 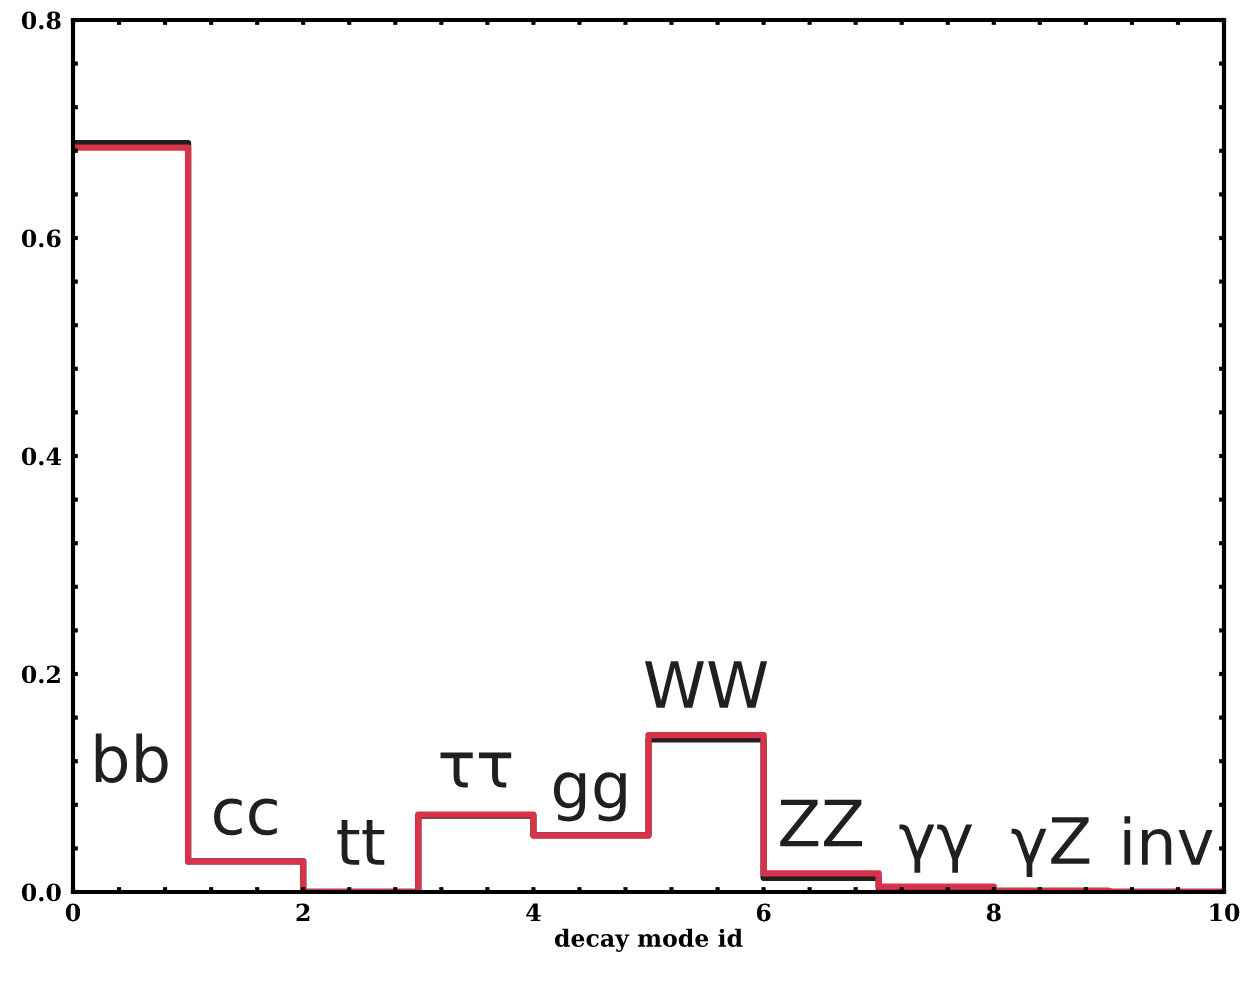 What do you see at coordinates (533, 912) in the screenshot?
I see `x-tick-label: 4` at bounding box center [533, 912].